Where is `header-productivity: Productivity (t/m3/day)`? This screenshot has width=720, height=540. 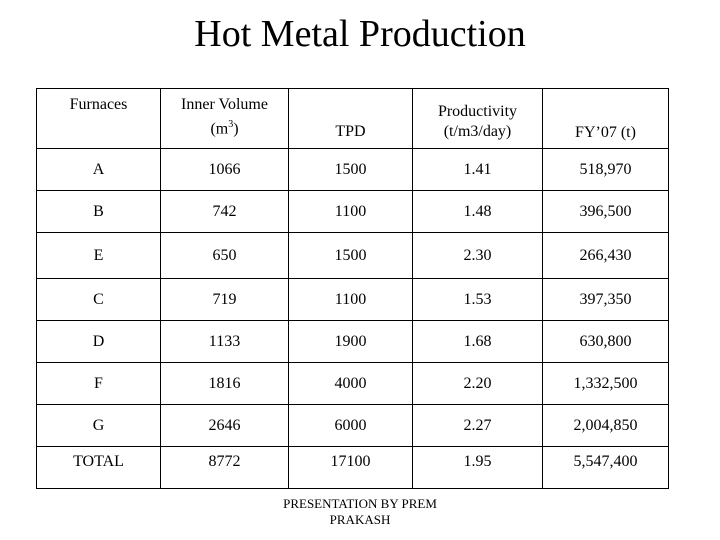 header-productivity: Productivity (t/m3/day) is located at coordinates (477, 118).